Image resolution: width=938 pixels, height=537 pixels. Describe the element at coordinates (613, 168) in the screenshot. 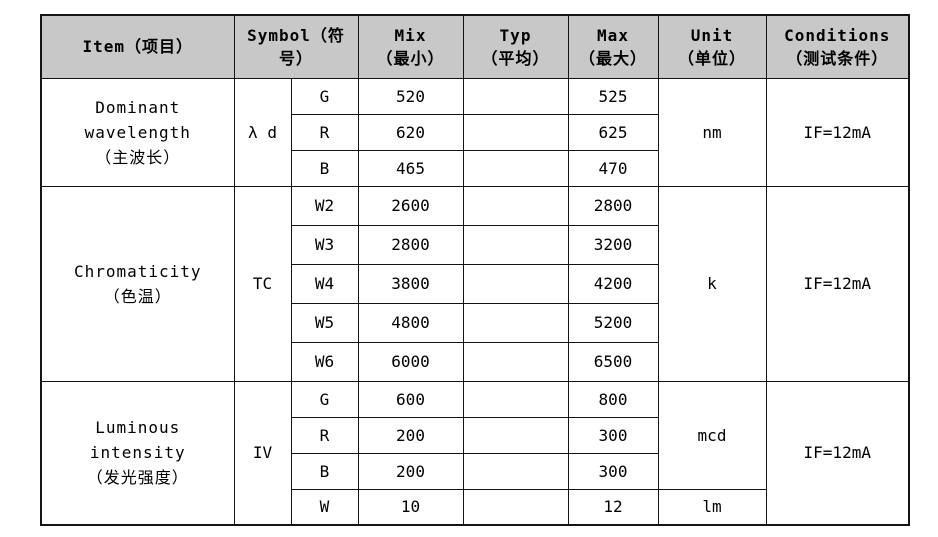

I see `max-value: 470` at that location.